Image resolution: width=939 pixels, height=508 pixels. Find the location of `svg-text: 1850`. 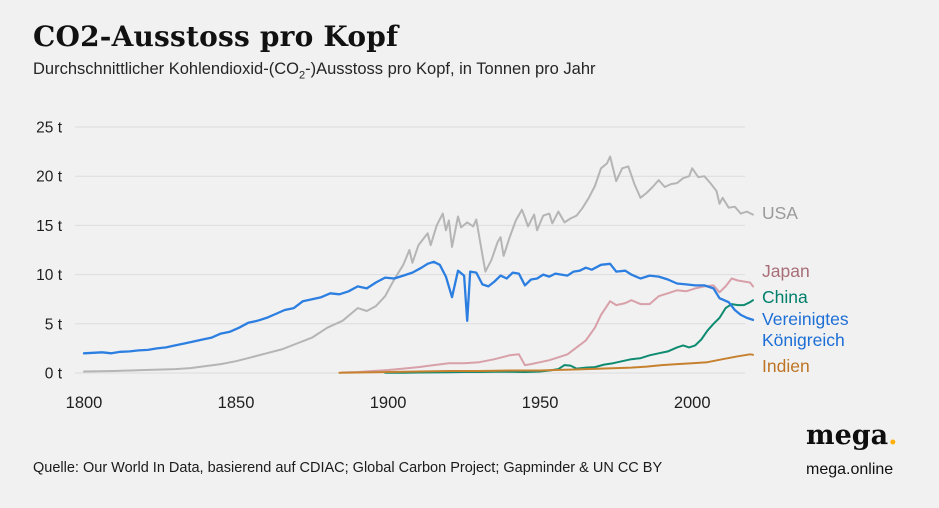

svg-text: 1850 is located at coordinates (236, 403).